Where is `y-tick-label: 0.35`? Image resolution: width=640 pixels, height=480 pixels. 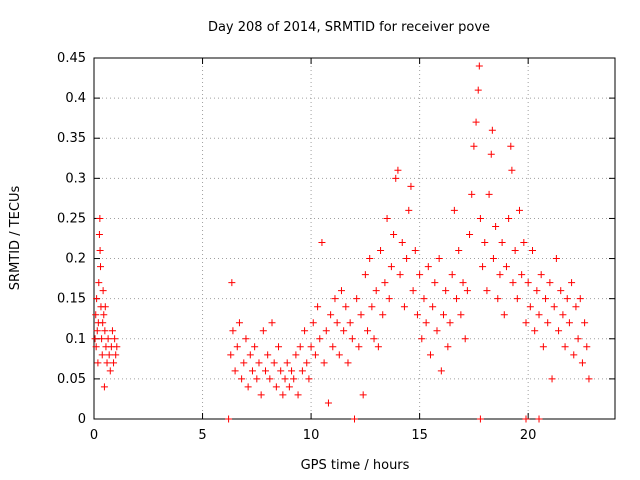
y-tick-label: 0.35 is located at coordinates (71, 138).